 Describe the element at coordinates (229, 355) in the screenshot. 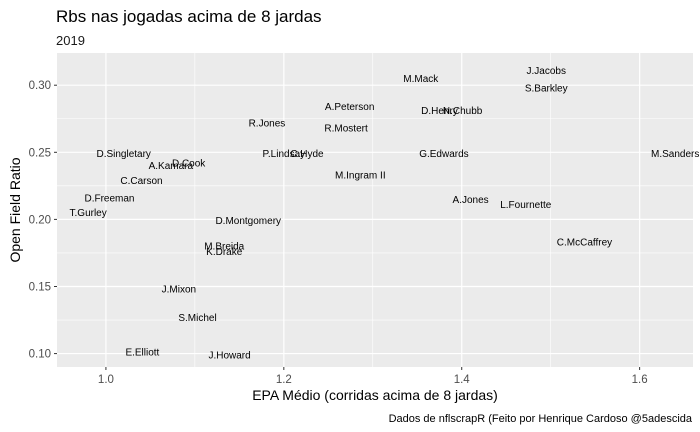

I see `point-label: J.Howard` at that location.